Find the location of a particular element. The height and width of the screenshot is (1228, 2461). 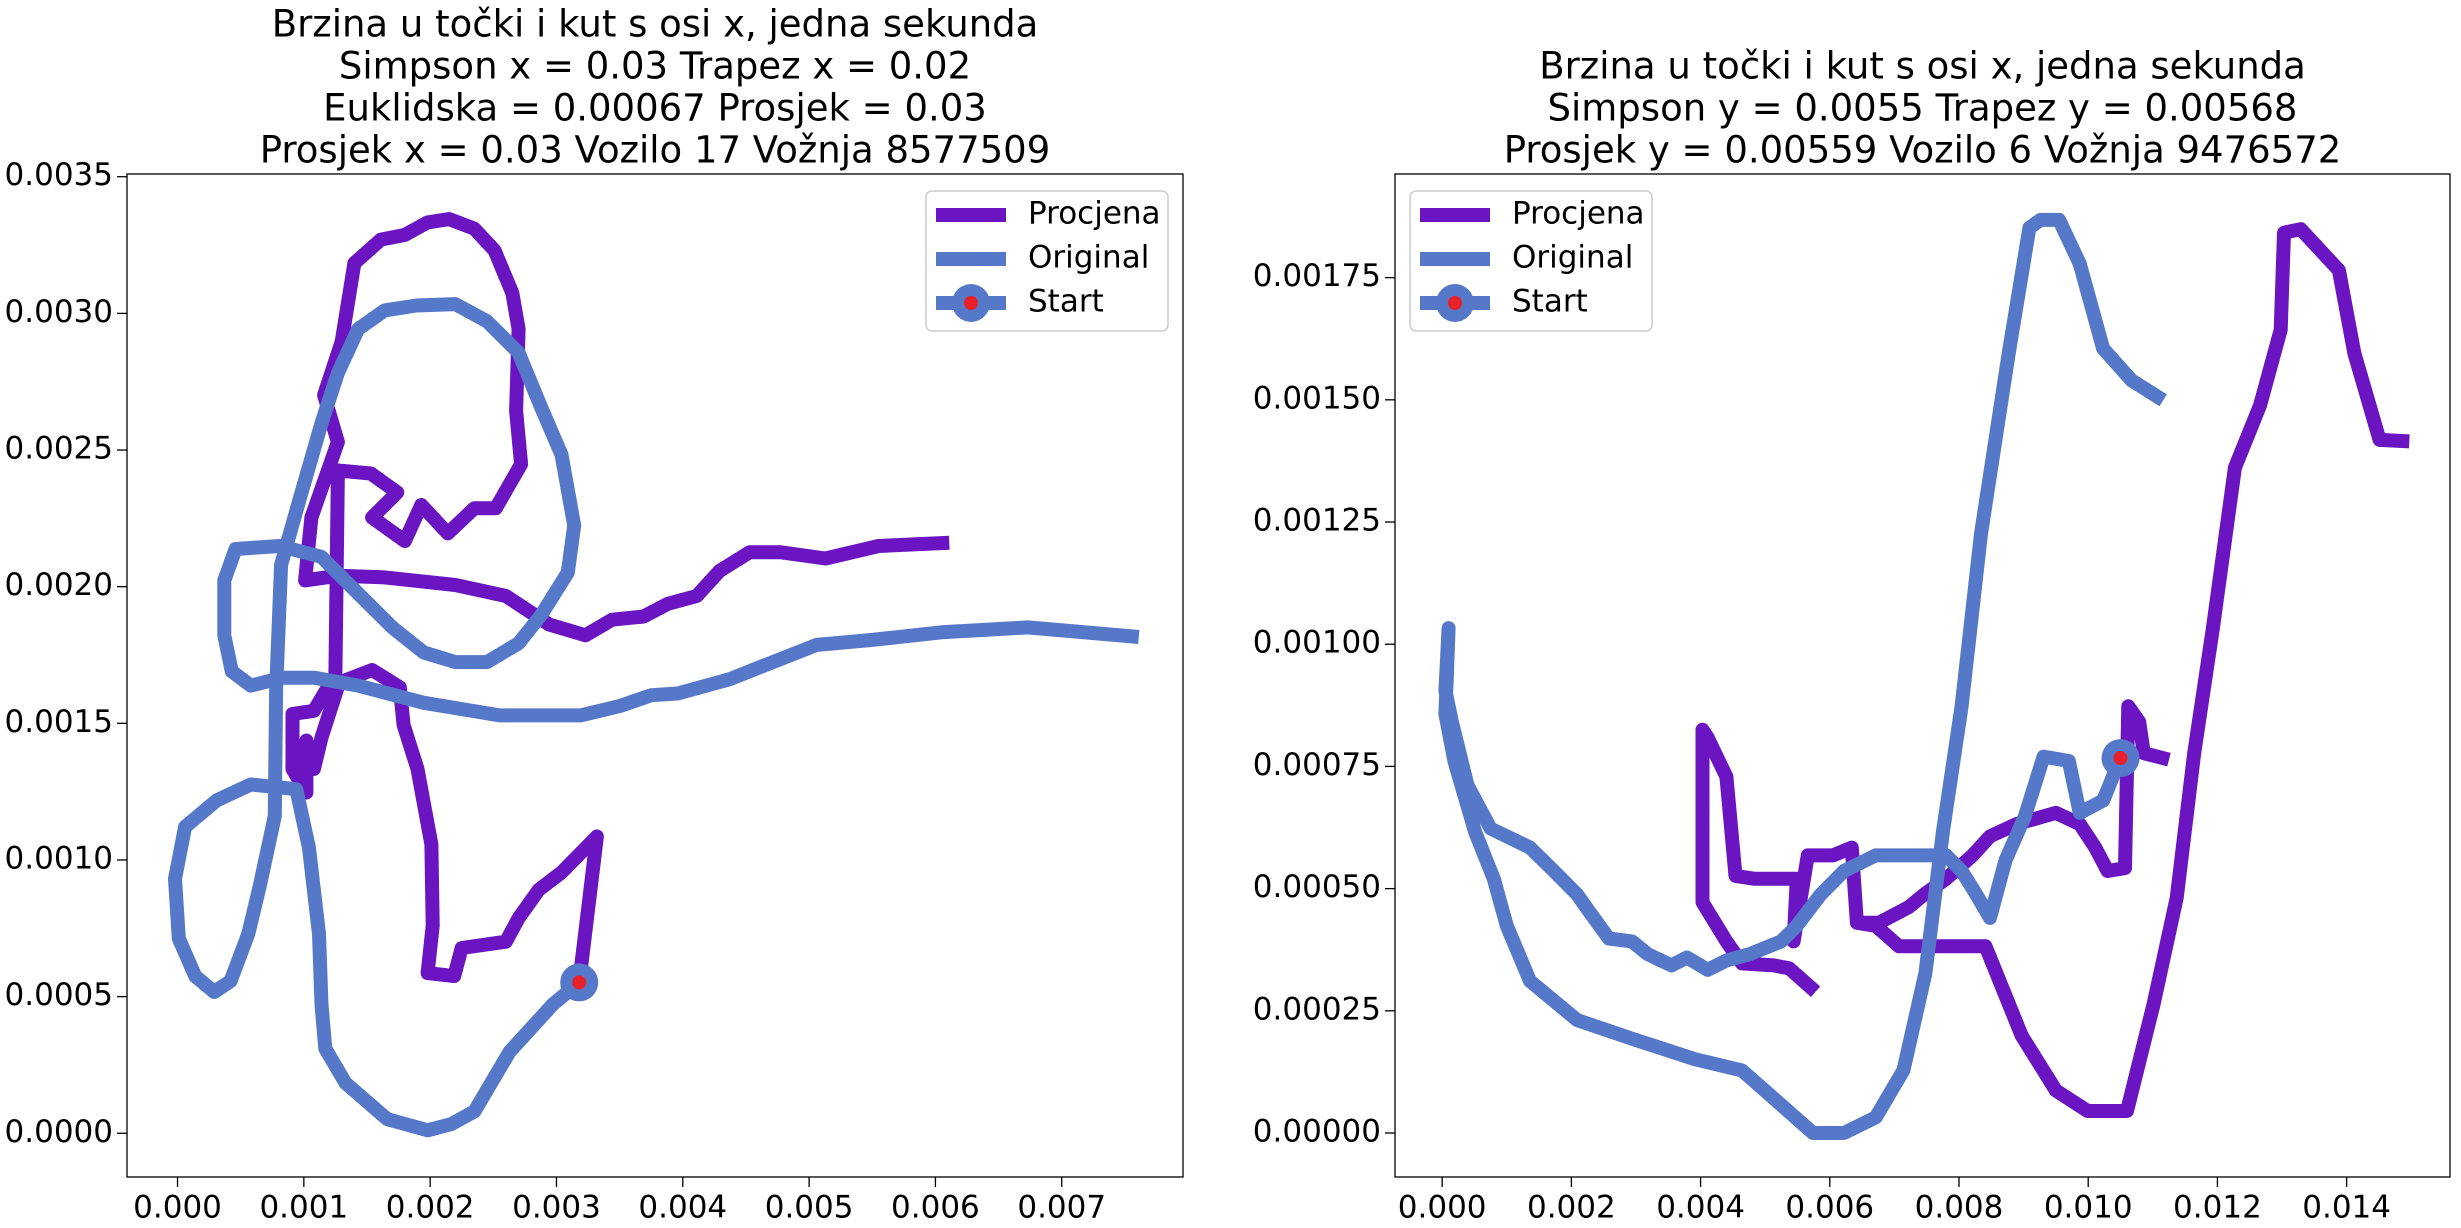

x-tick-label: 0.007 is located at coordinates (1061, 1208).